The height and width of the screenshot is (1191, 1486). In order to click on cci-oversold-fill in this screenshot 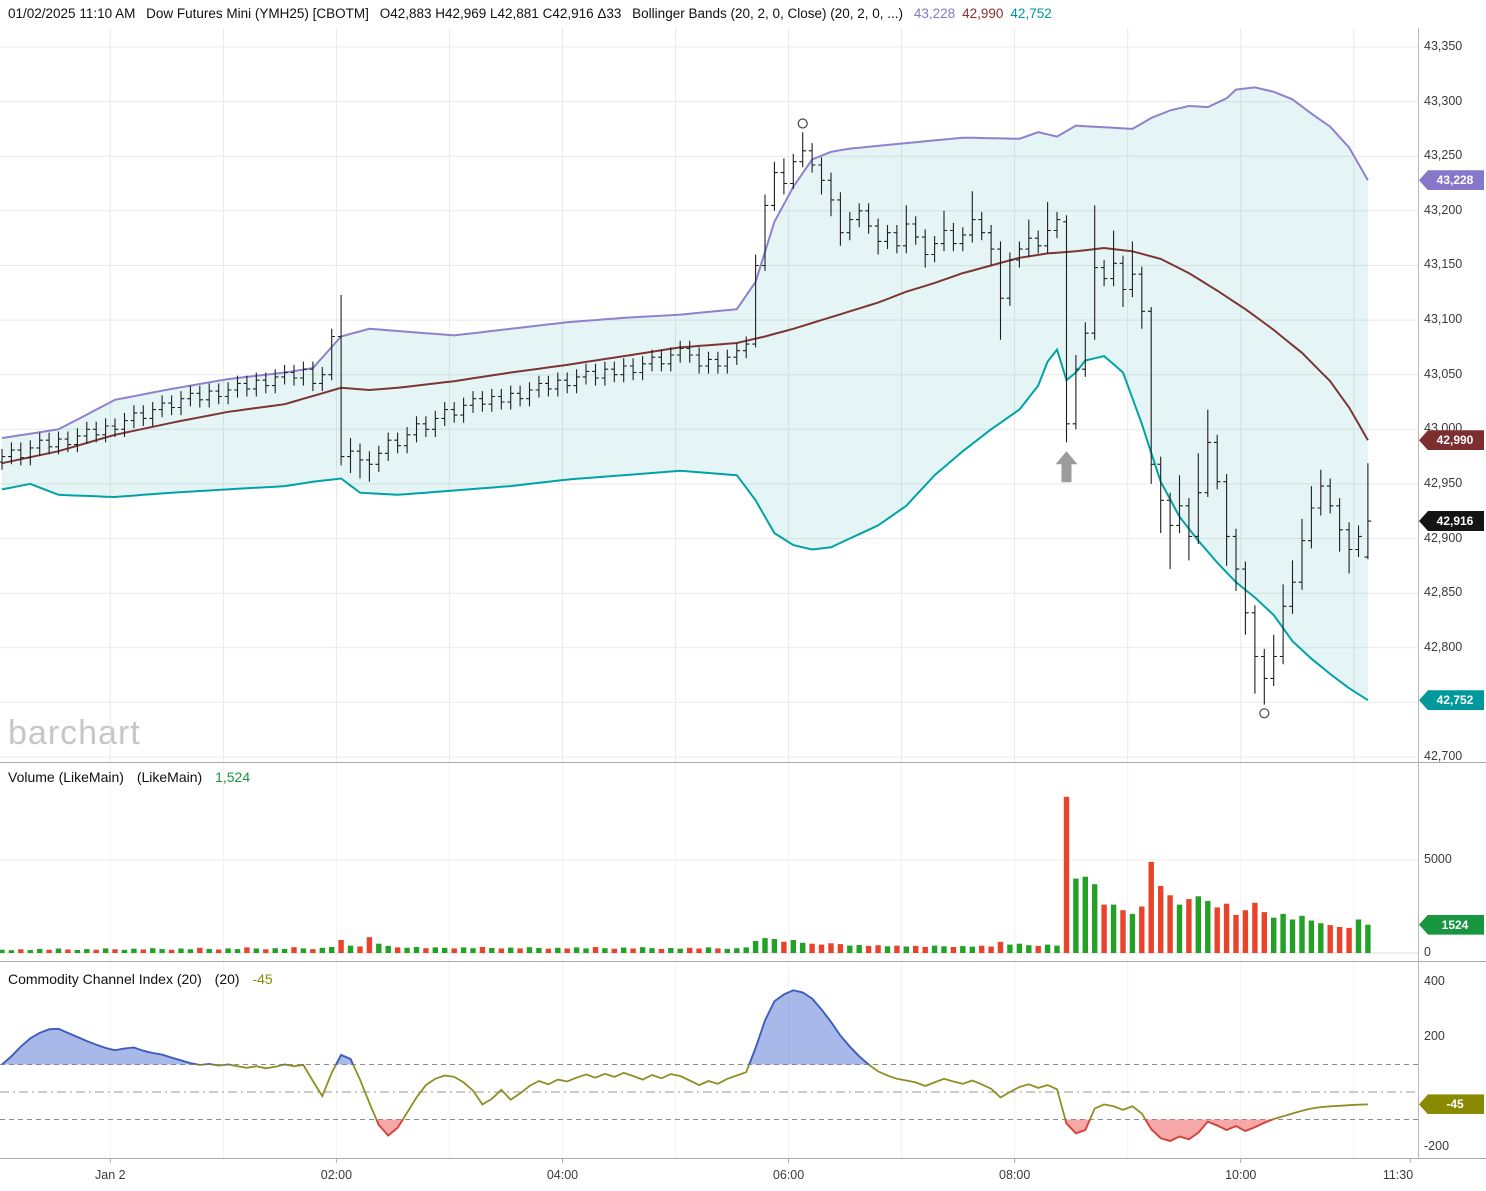, I will do `click(685, 1130)`.